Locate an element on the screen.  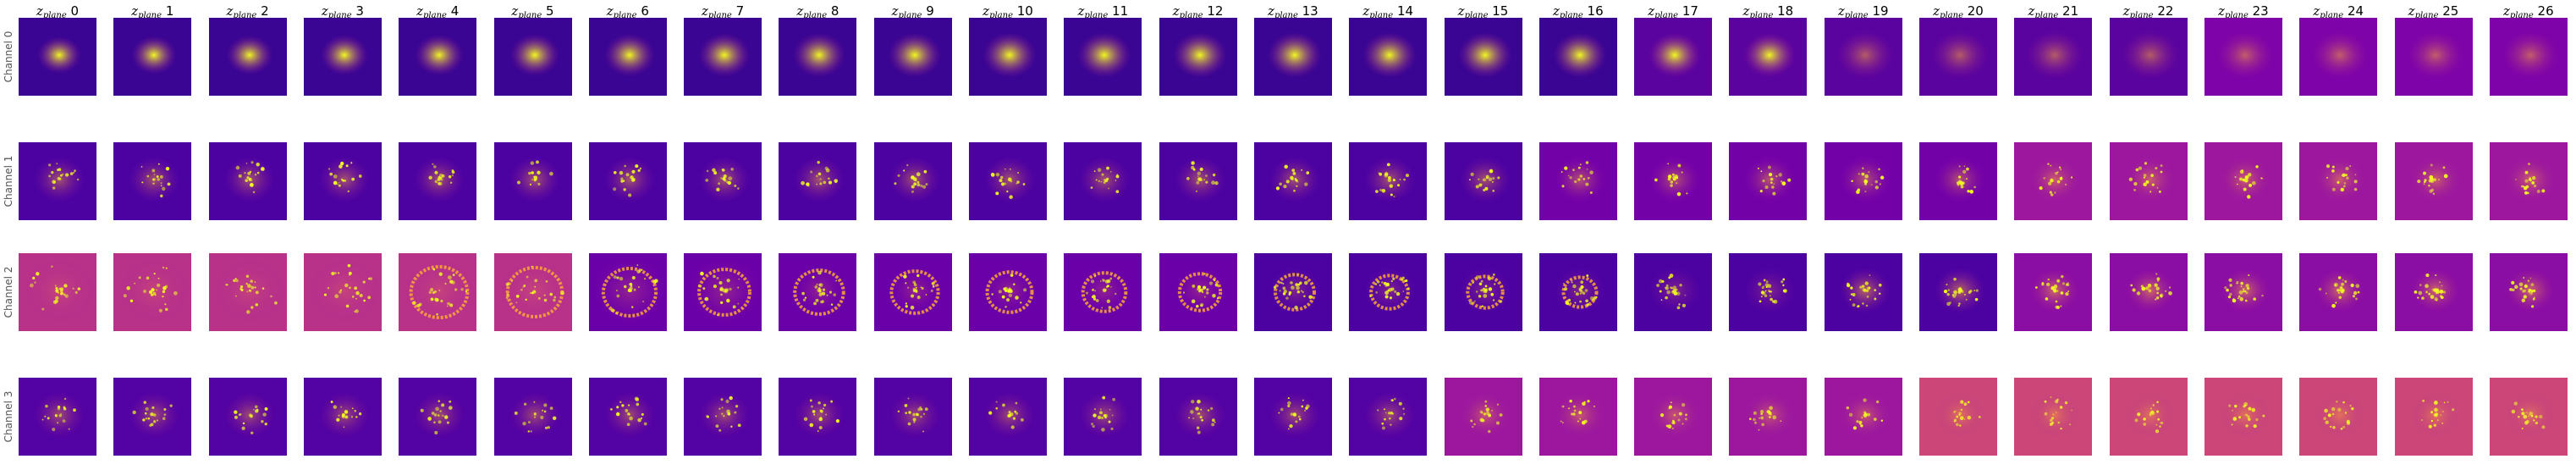
image-channel3-z4 is located at coordinates (438, 417).